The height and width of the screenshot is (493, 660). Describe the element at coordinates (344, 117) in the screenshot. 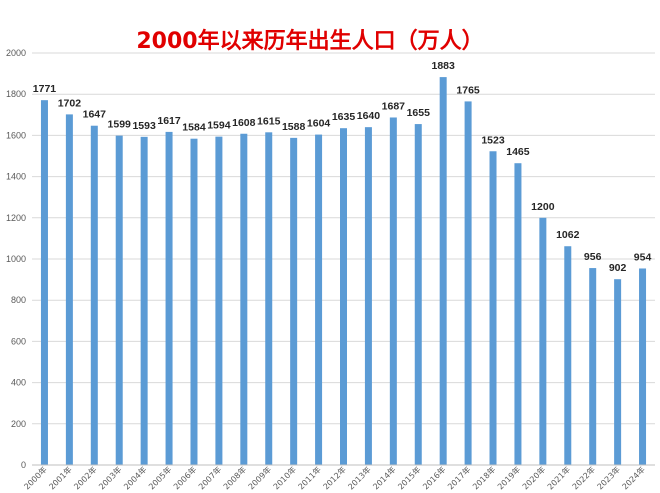

I see `data-label: 1635` at that location.